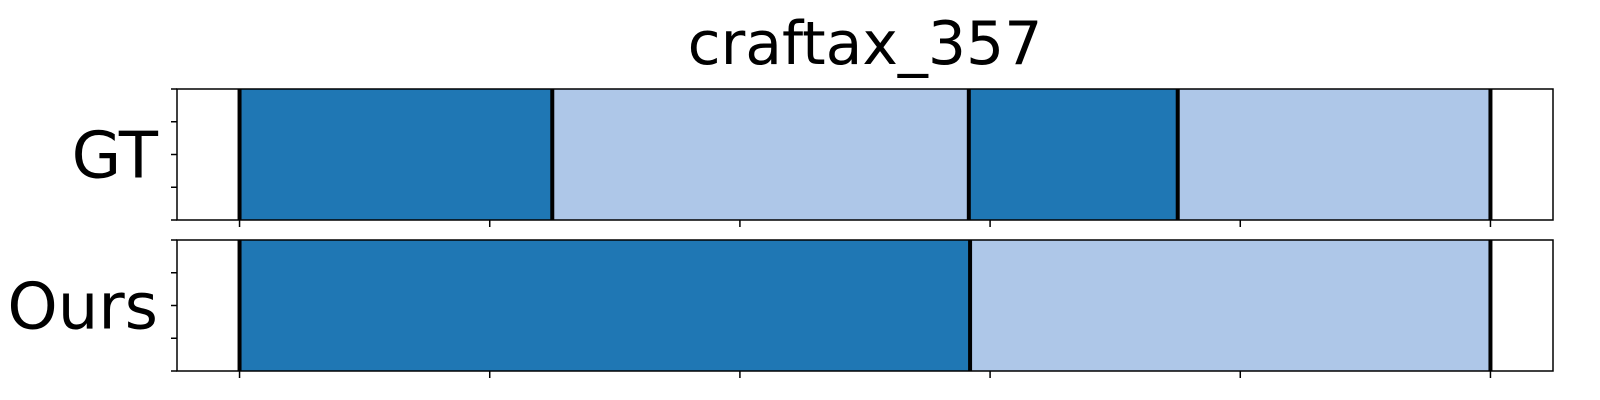 The width and height of the screenshot is (1600, 400). Describe the element at coordinates (82, 308) in the screenshot. I see `row-label-ours: Ours` at that location.